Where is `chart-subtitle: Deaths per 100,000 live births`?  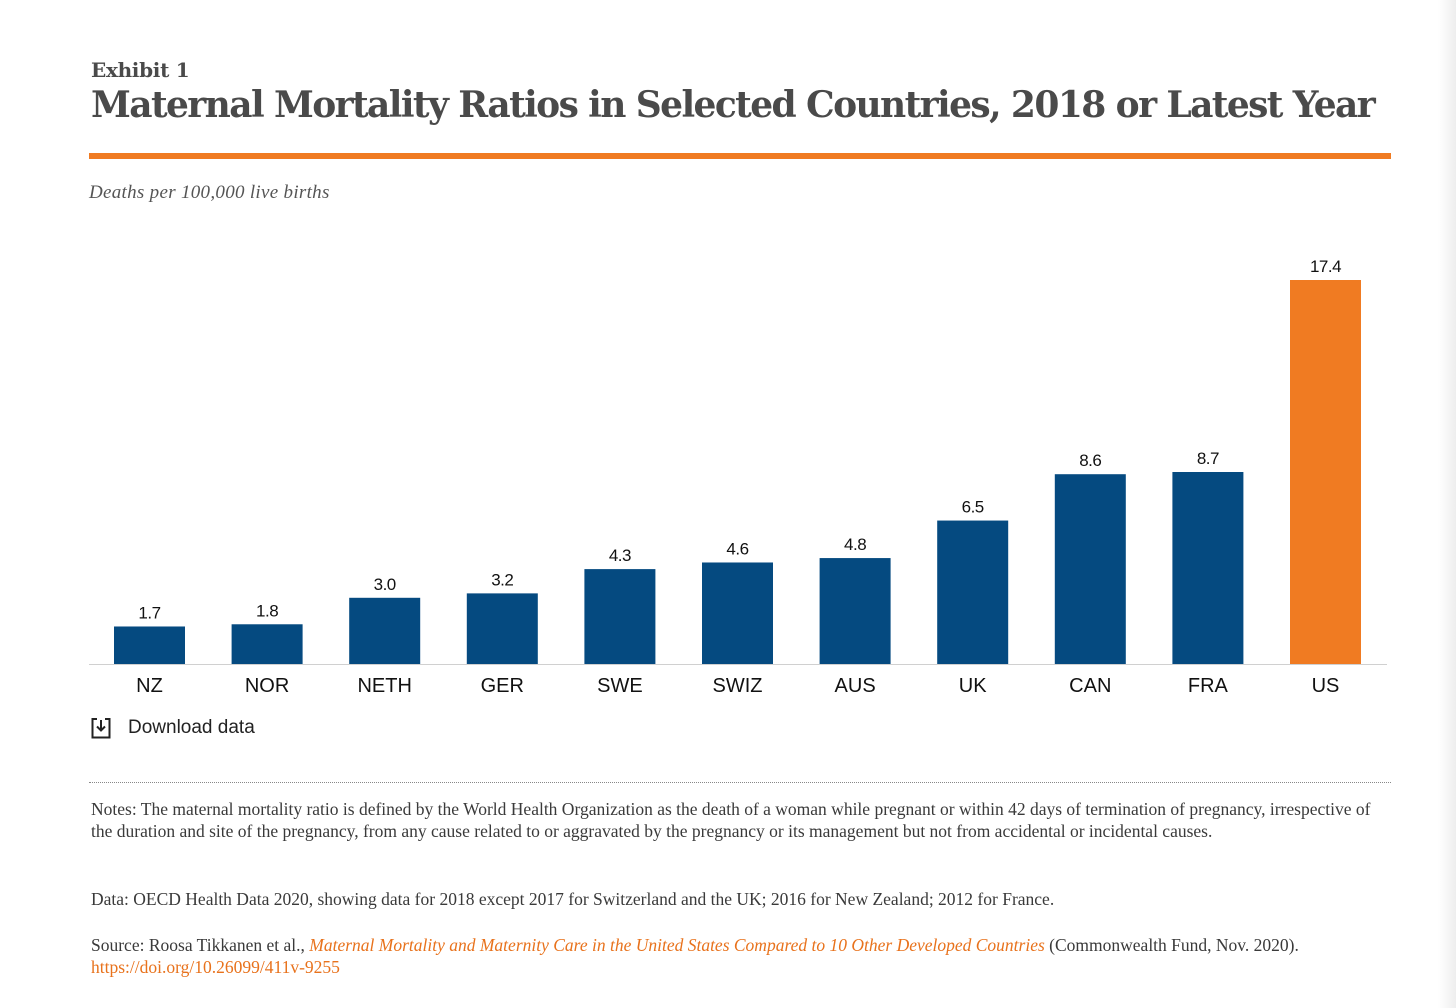
chart-subtitle: Deaths per 100,000 live births is located at coordinates (209, 192).